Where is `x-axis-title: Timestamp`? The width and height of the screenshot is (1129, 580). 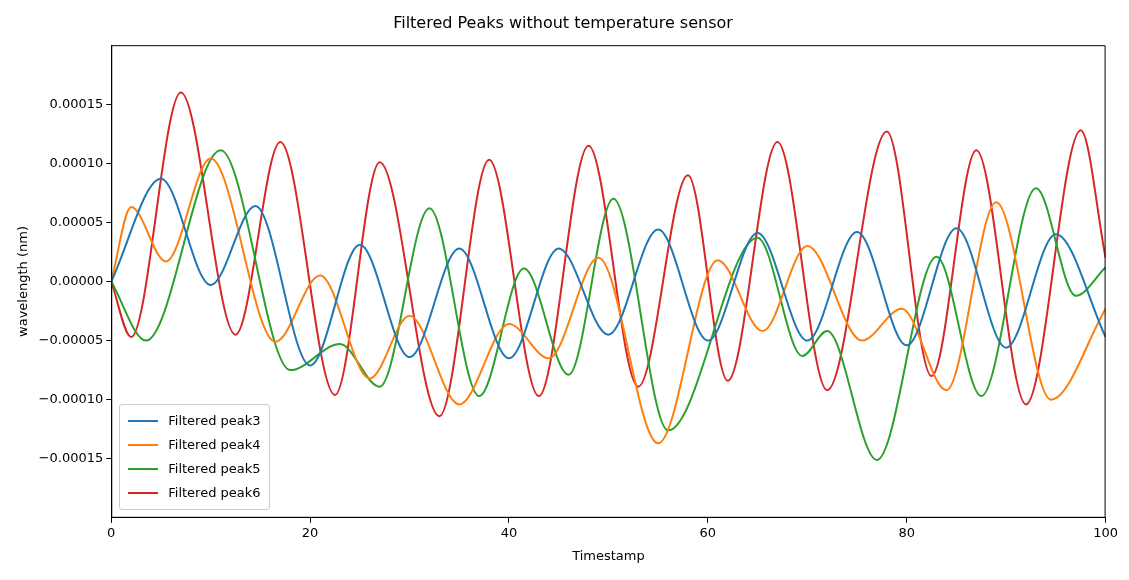
x-axis-title: Timestamp is located at coordinates (608, 555).